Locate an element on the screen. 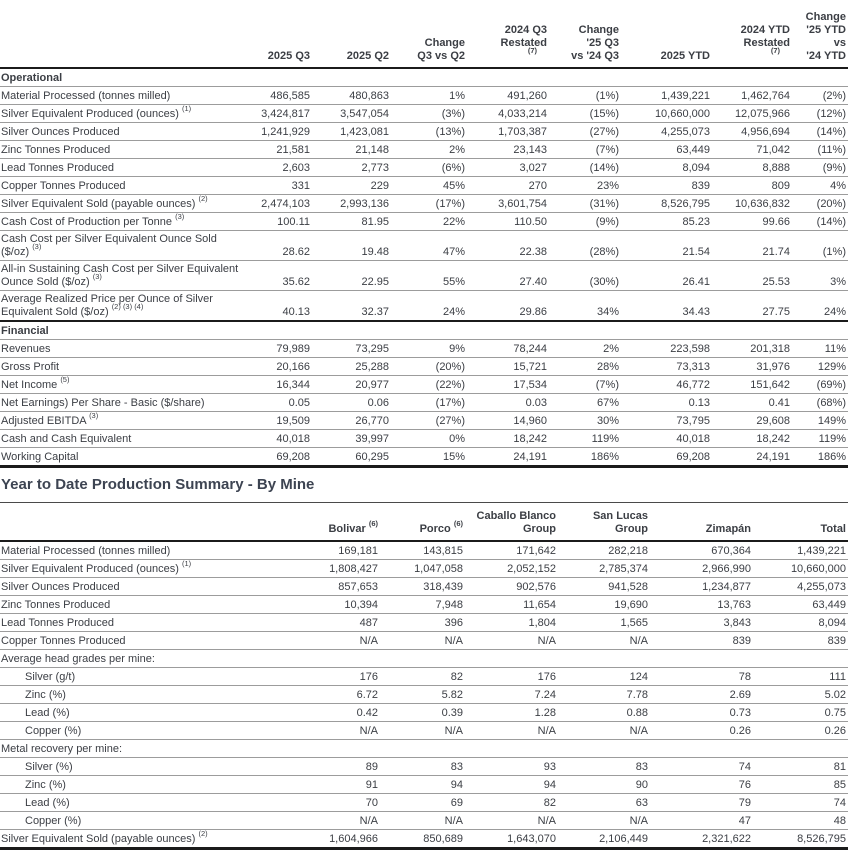 This screenshot has width=848, height=850. cell-value: (30%) is located at coordinates (604, 282).